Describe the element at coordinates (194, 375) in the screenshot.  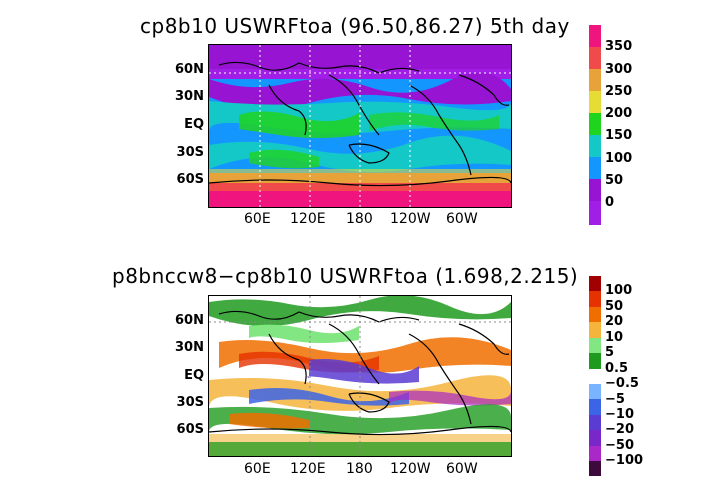
I see `bottom-lat-label-eq: EQ` at that location.